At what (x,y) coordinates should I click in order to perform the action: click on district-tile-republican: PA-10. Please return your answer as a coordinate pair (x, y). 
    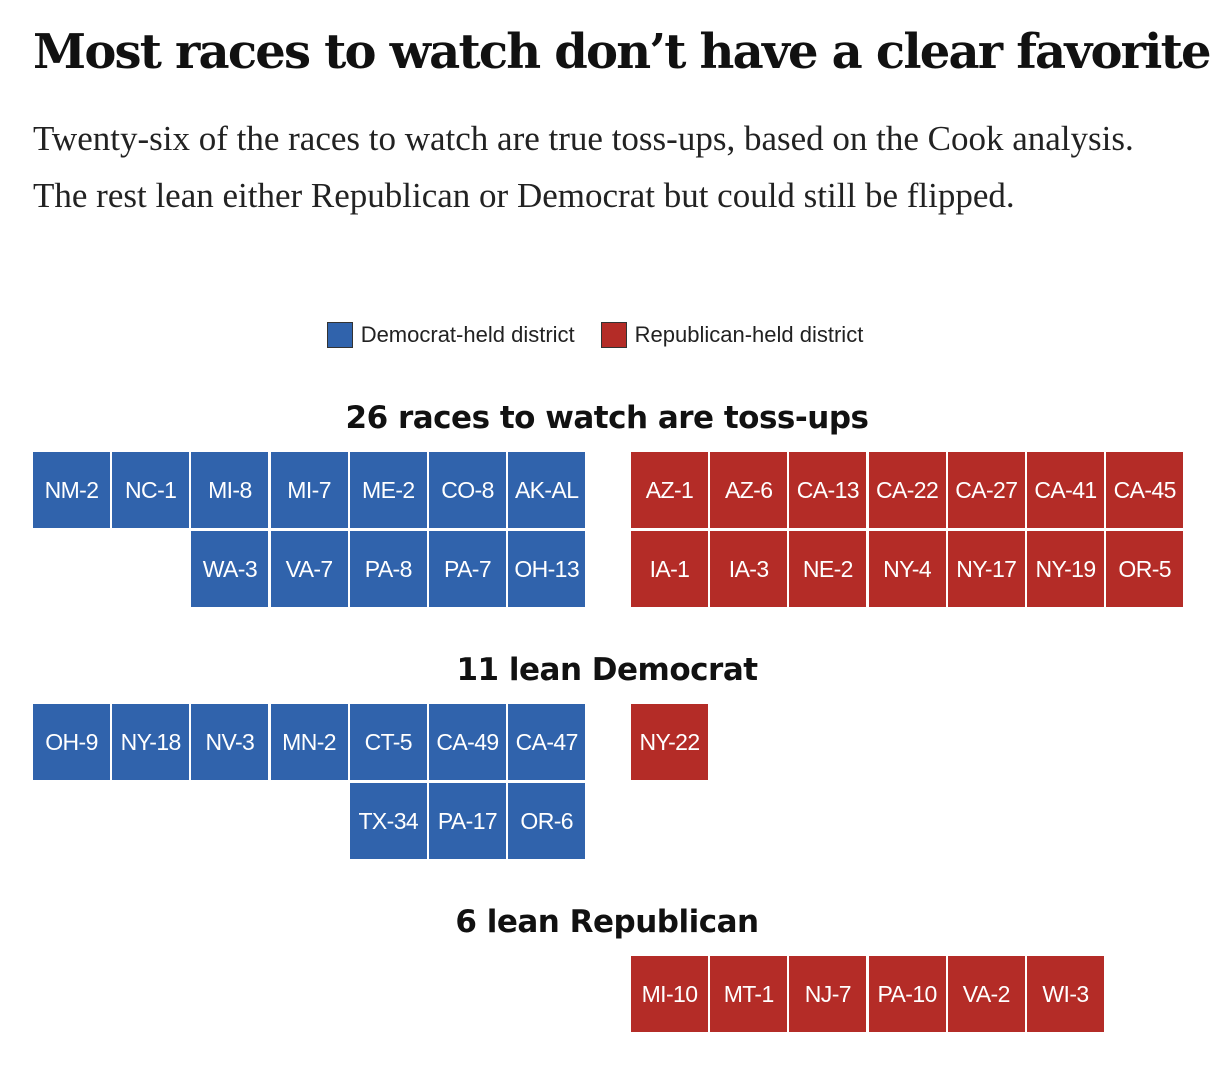
    Looking at the image, I should click on (907, 994).